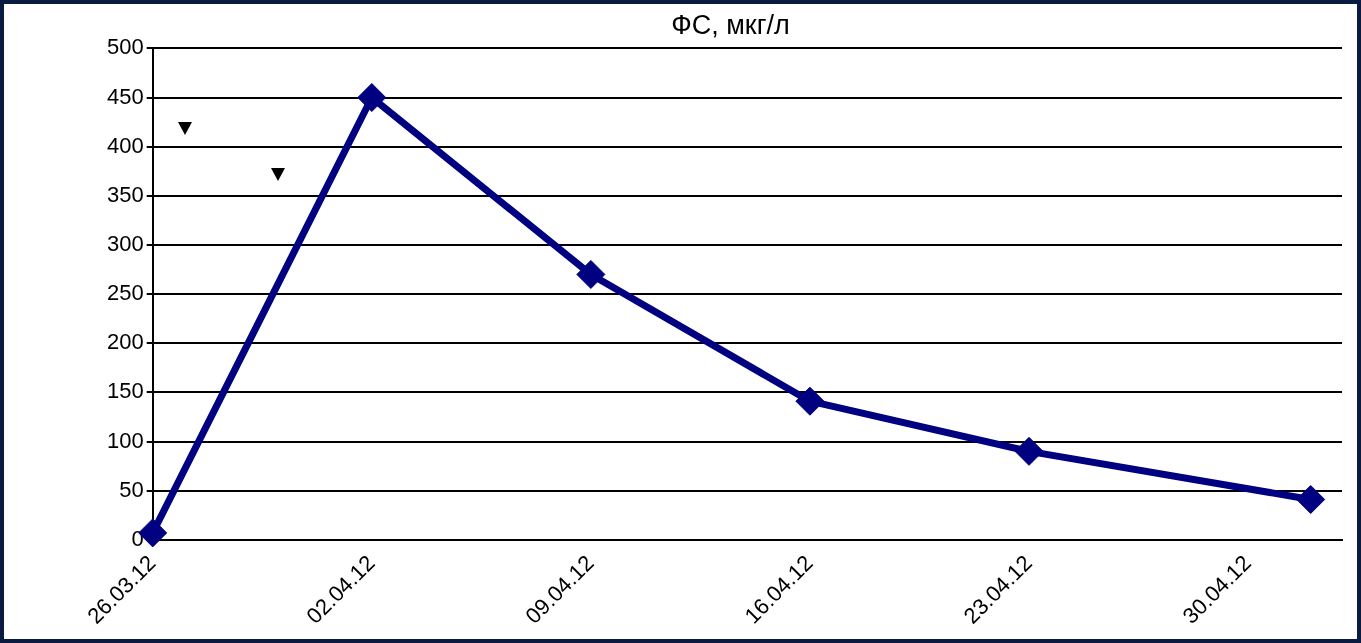 The height and width of the screenshot is (643, 1361). Describe the element at coordinates (125, 342) in the screenshot. I see `y-tick-label: 200` at that location.